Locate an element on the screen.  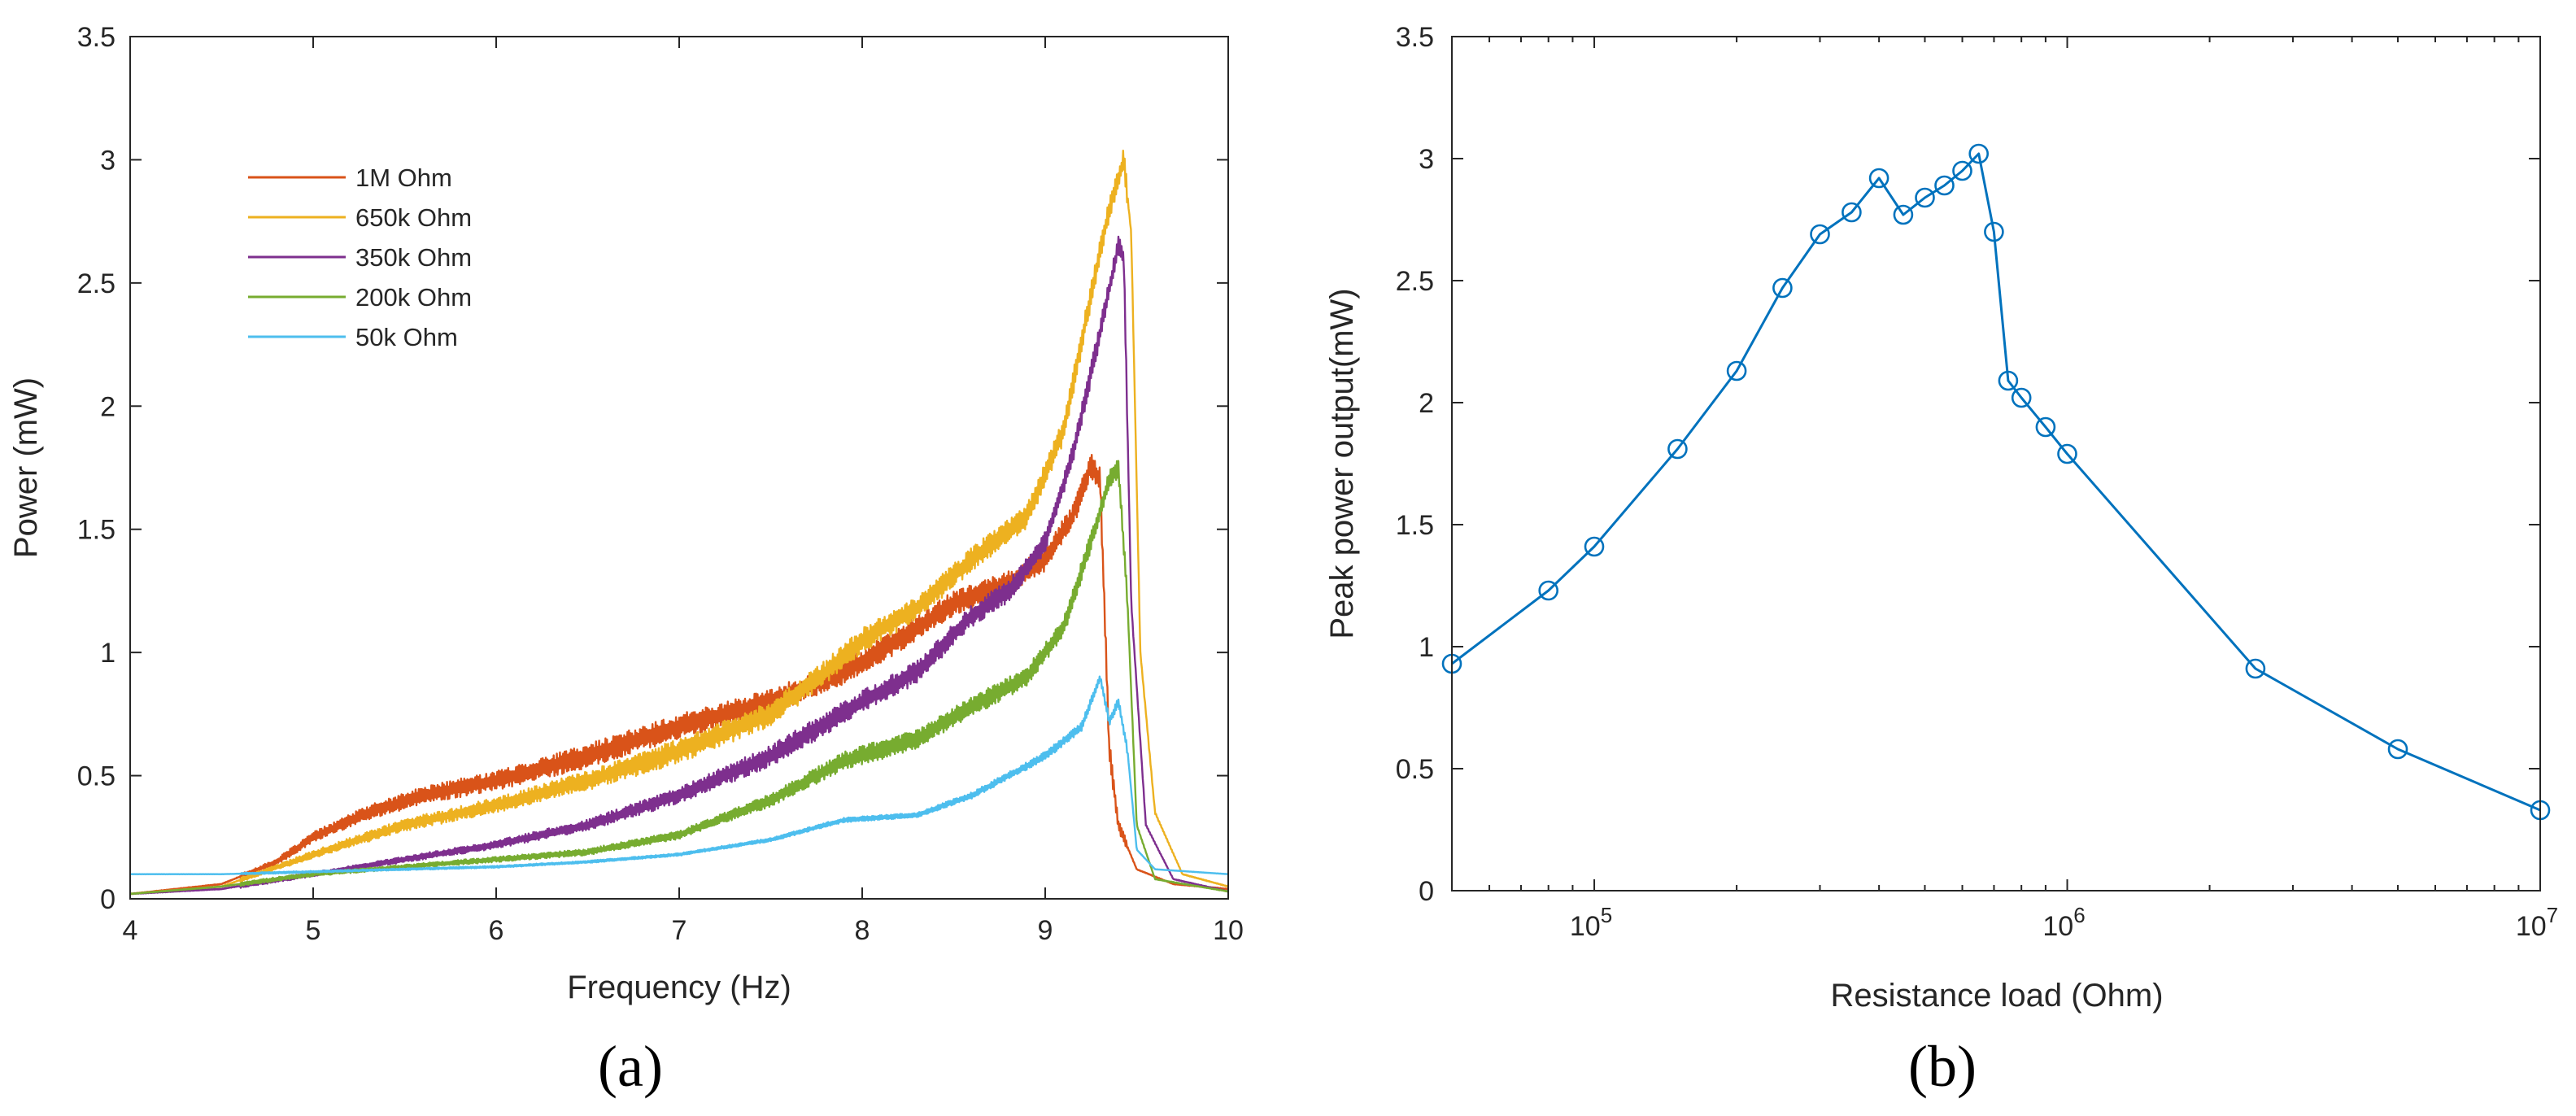
panel-b-ytick-label: 3 is located at coordinates (1426, 159).